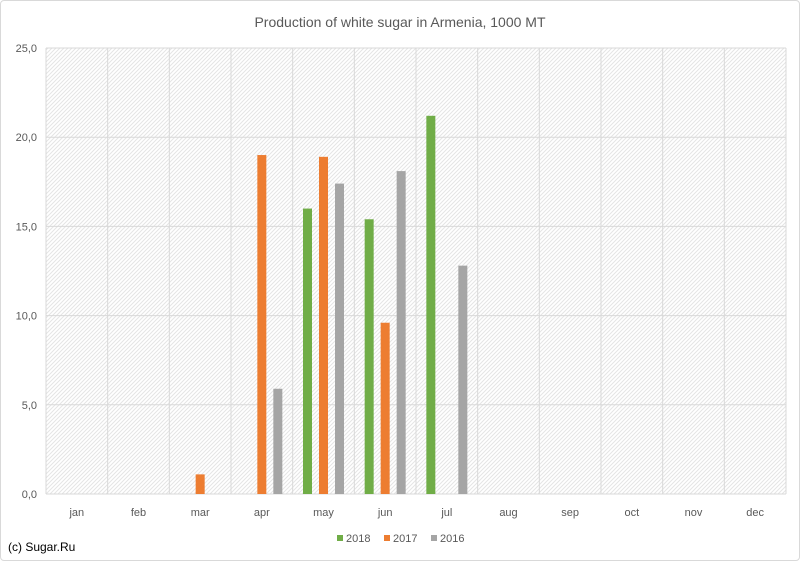 This screenshot has width=800, height=561. What do you see at coordinates (405, 539) in the screenshot?
I see `legend-label-2017: 2017` at bounding box center [405, 539].